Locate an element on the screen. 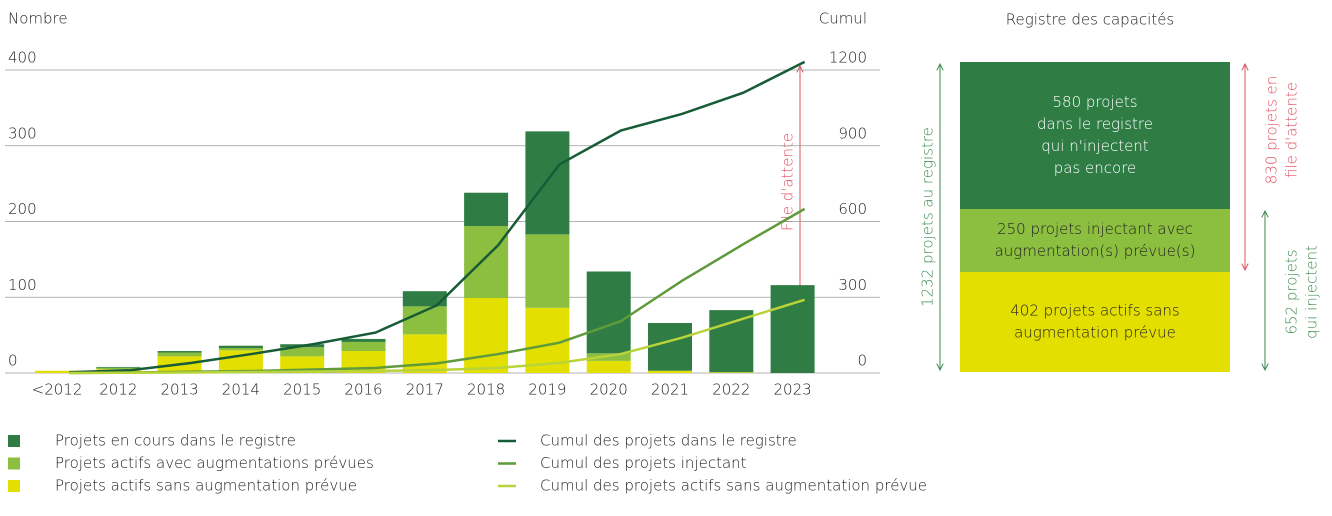  legend-label: Cumul des projets injectant is located at coordinates (643, 463).